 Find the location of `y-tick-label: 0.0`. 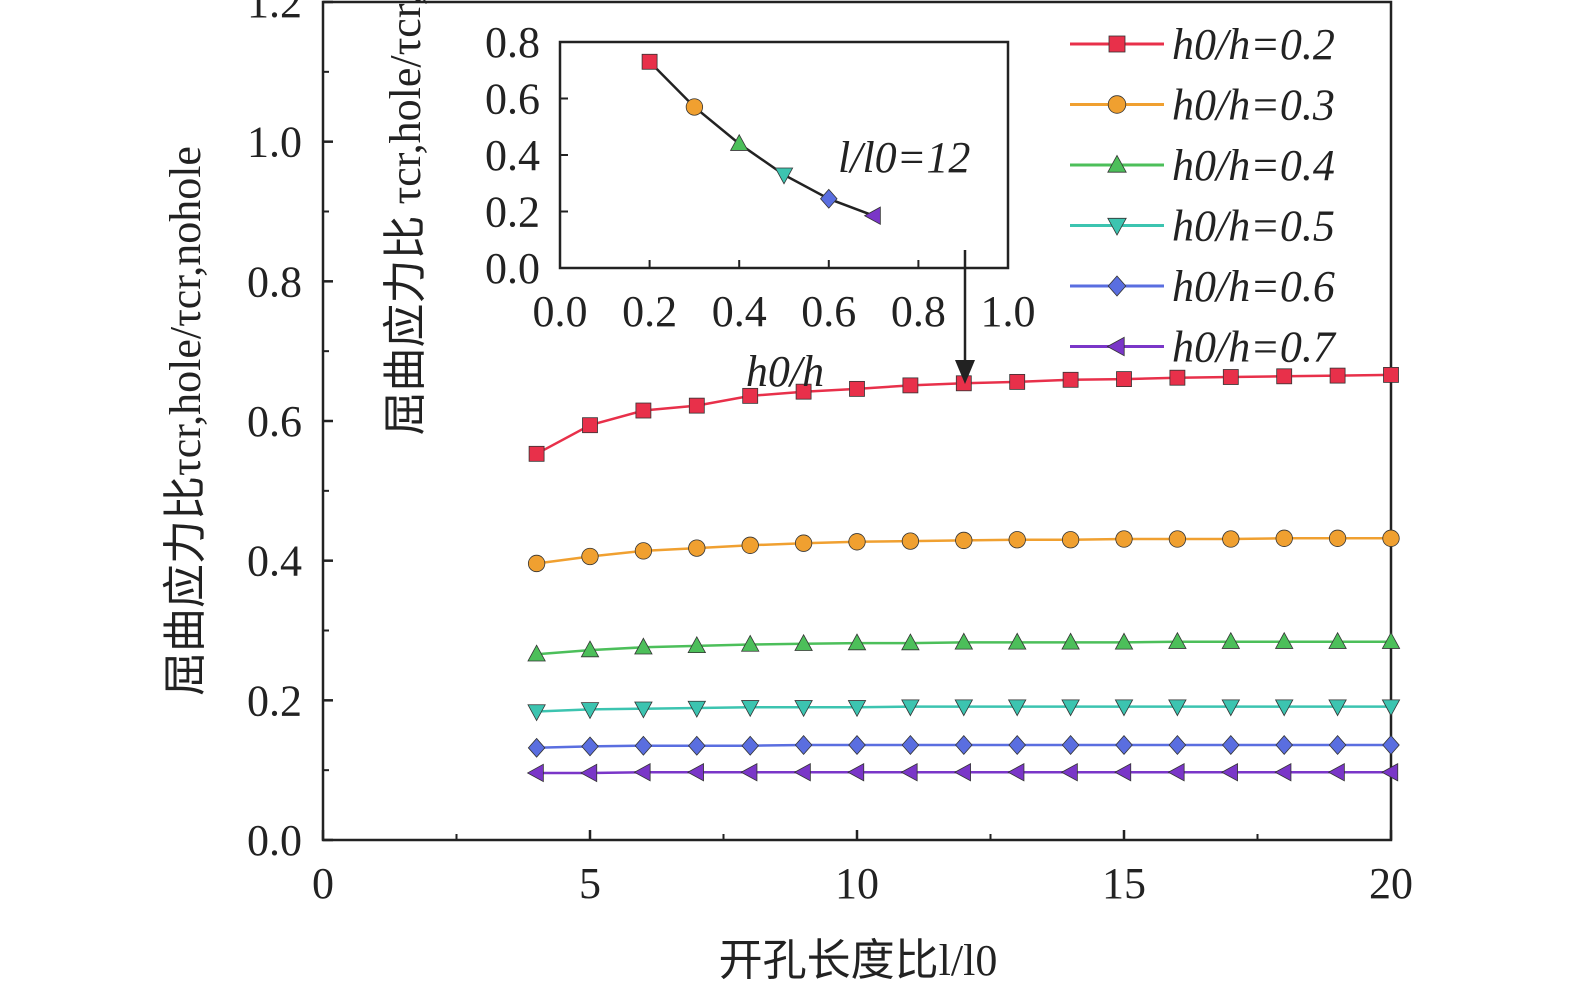

y-tick-label: 0.0 is located at coordinates (274, 840).